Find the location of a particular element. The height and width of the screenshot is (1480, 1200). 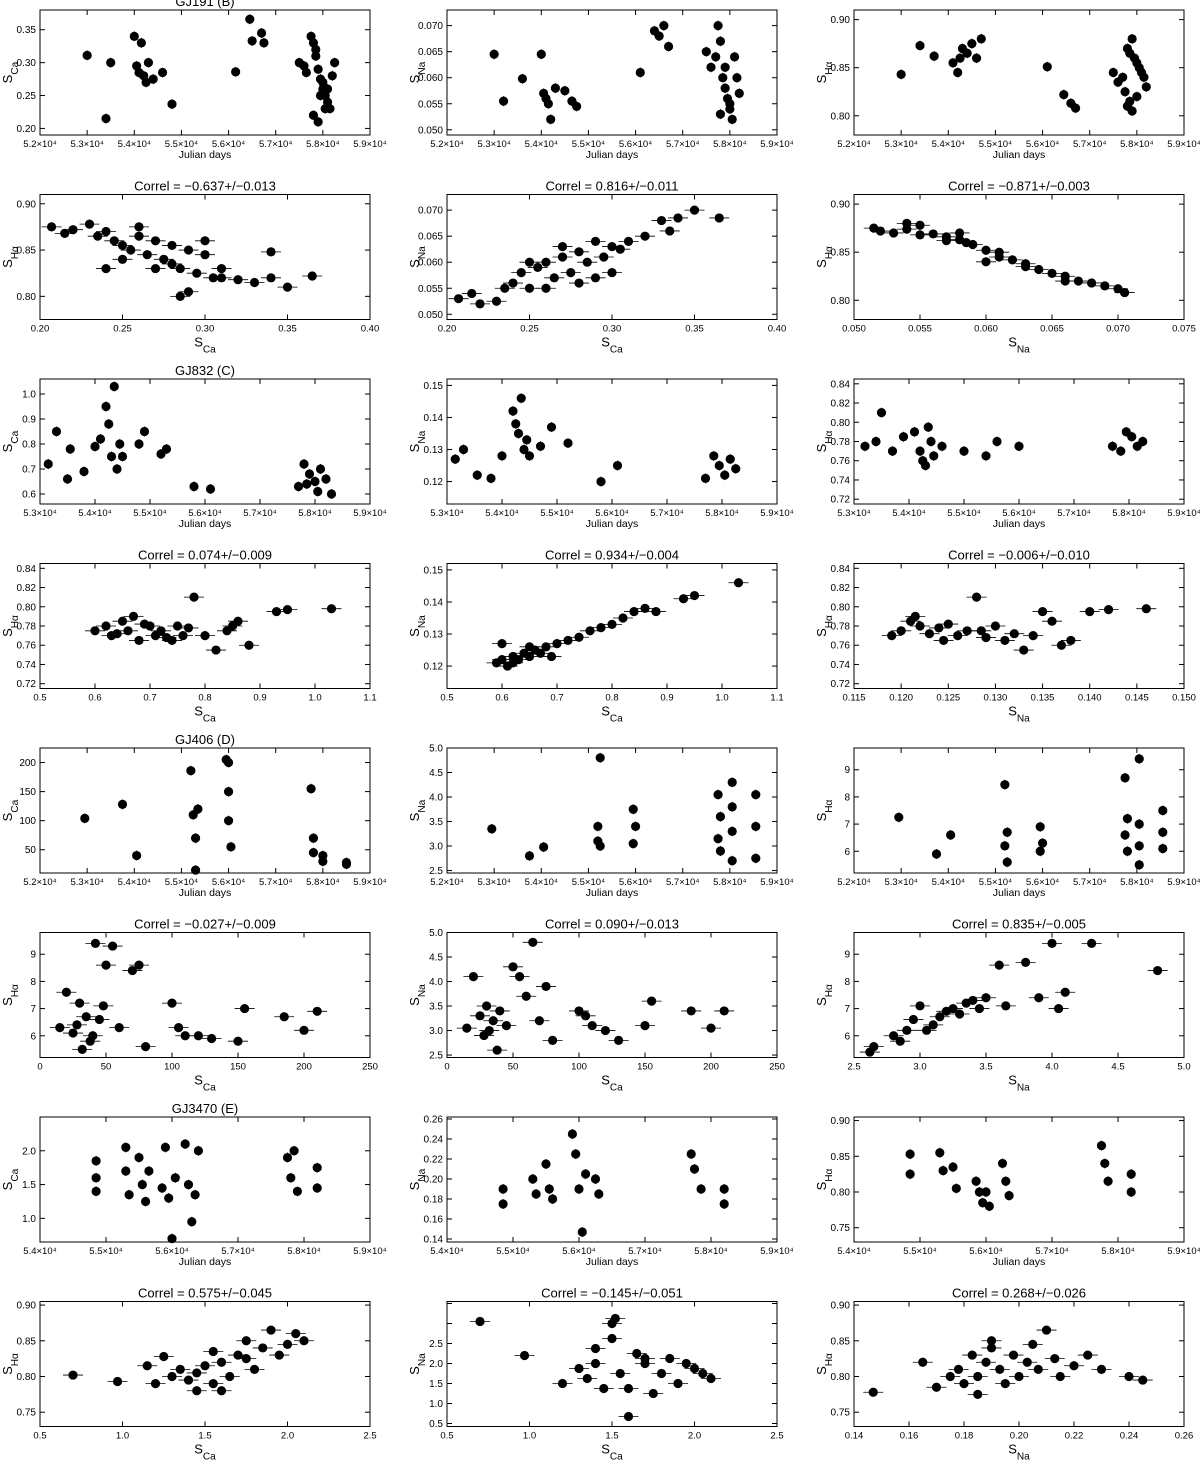

y-tick-label: 0.82 is located at coordinates (841, 404).